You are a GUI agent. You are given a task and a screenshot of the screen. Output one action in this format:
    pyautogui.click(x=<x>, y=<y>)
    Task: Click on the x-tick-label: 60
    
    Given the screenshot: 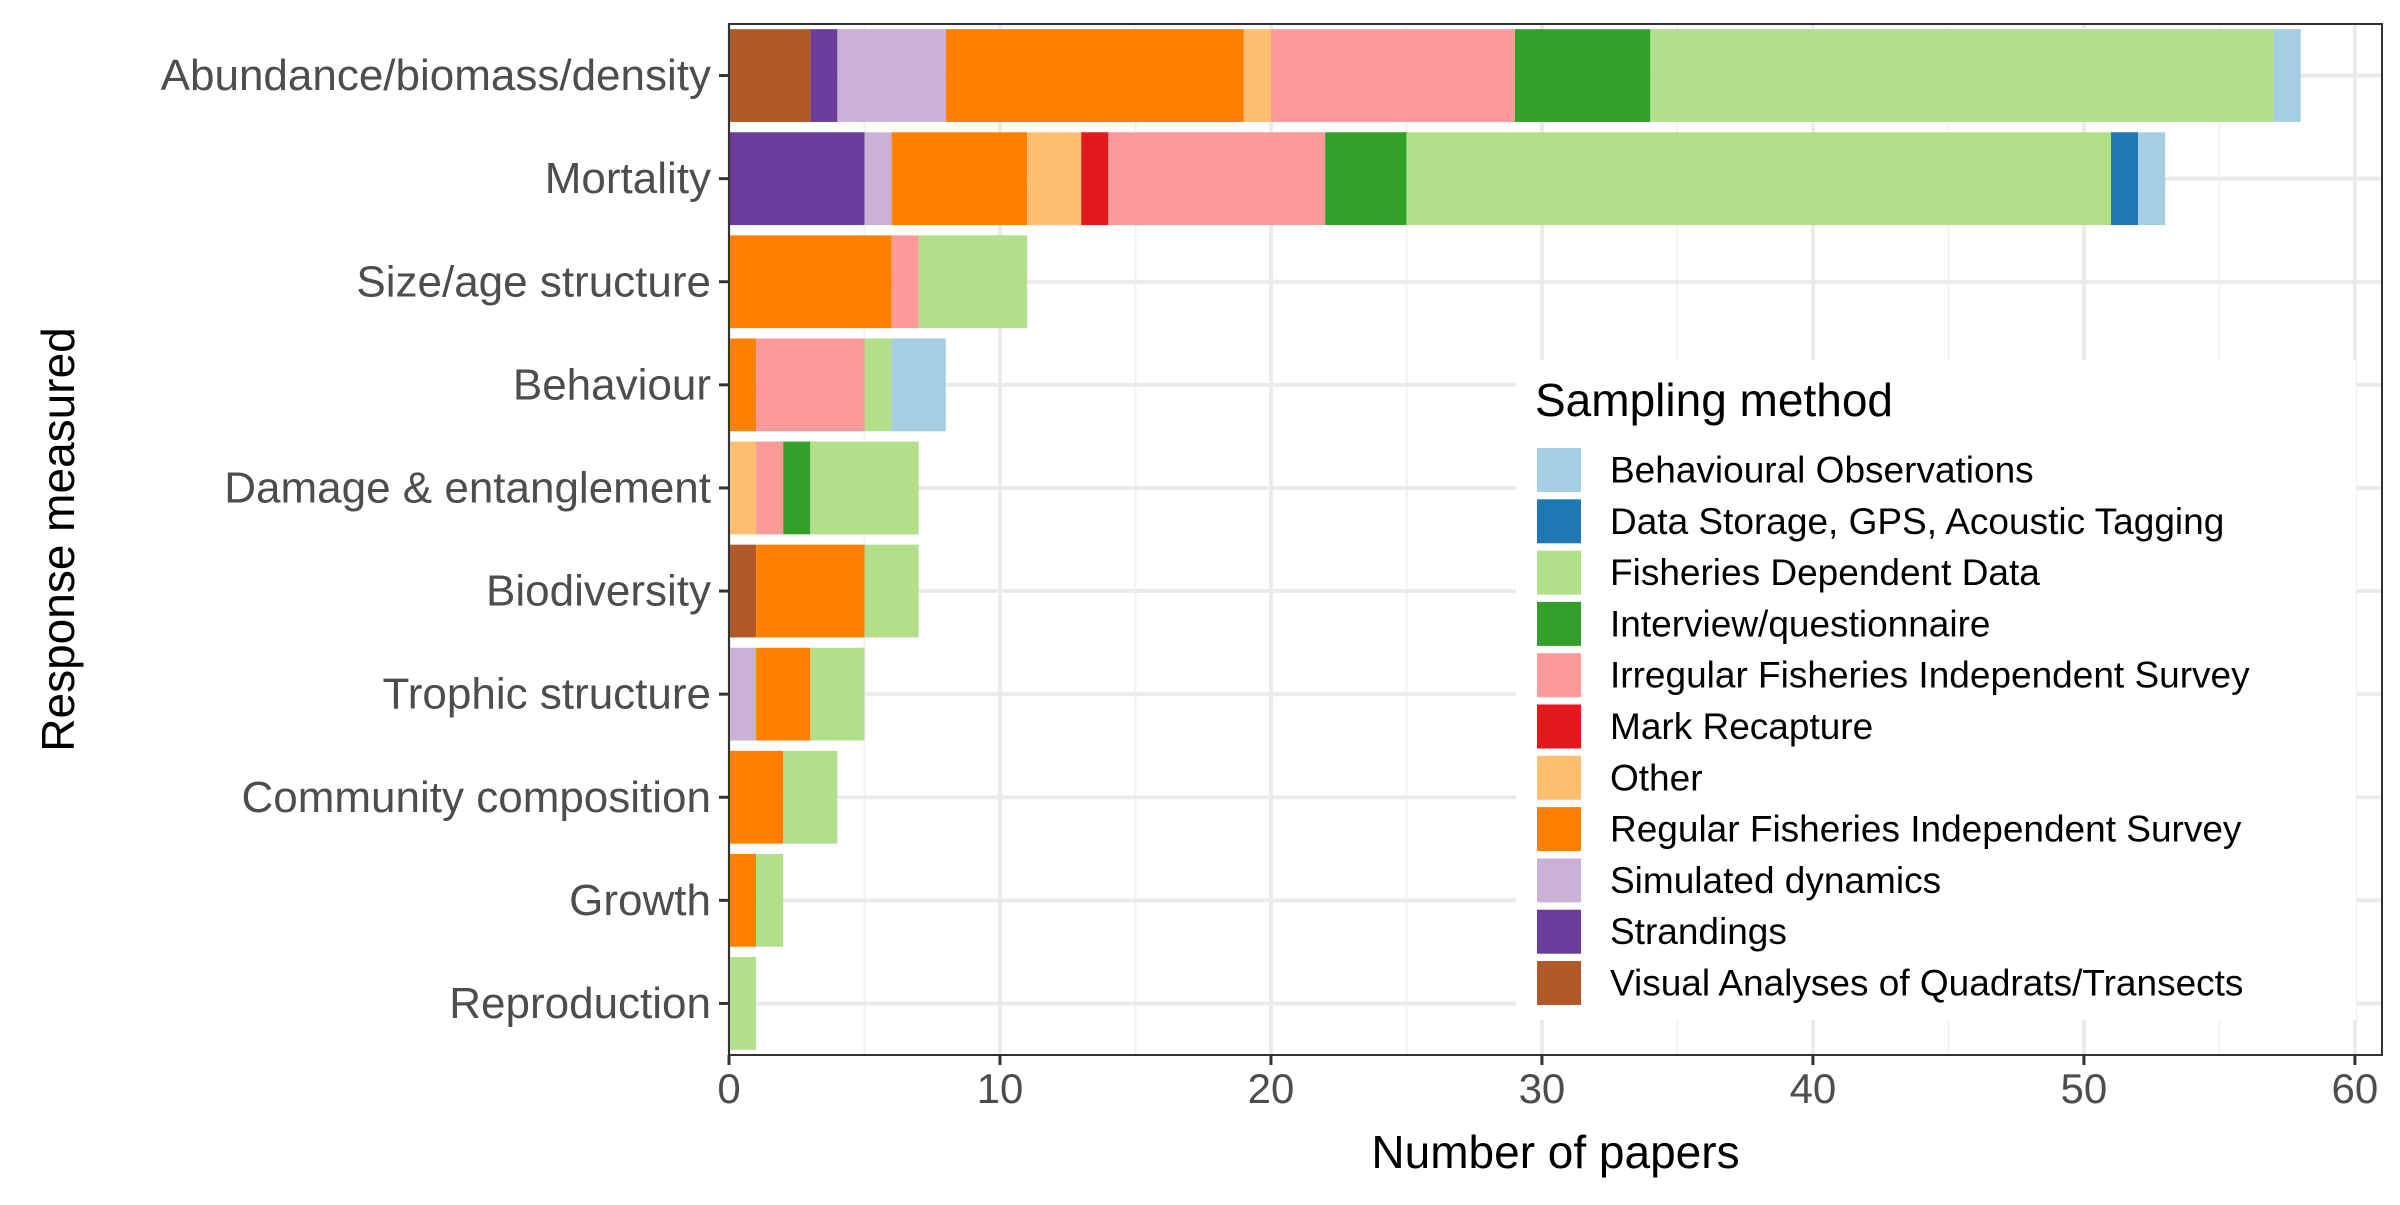 What is the action you would take?
    pyautogui.click(x=2355, y=1088)
    